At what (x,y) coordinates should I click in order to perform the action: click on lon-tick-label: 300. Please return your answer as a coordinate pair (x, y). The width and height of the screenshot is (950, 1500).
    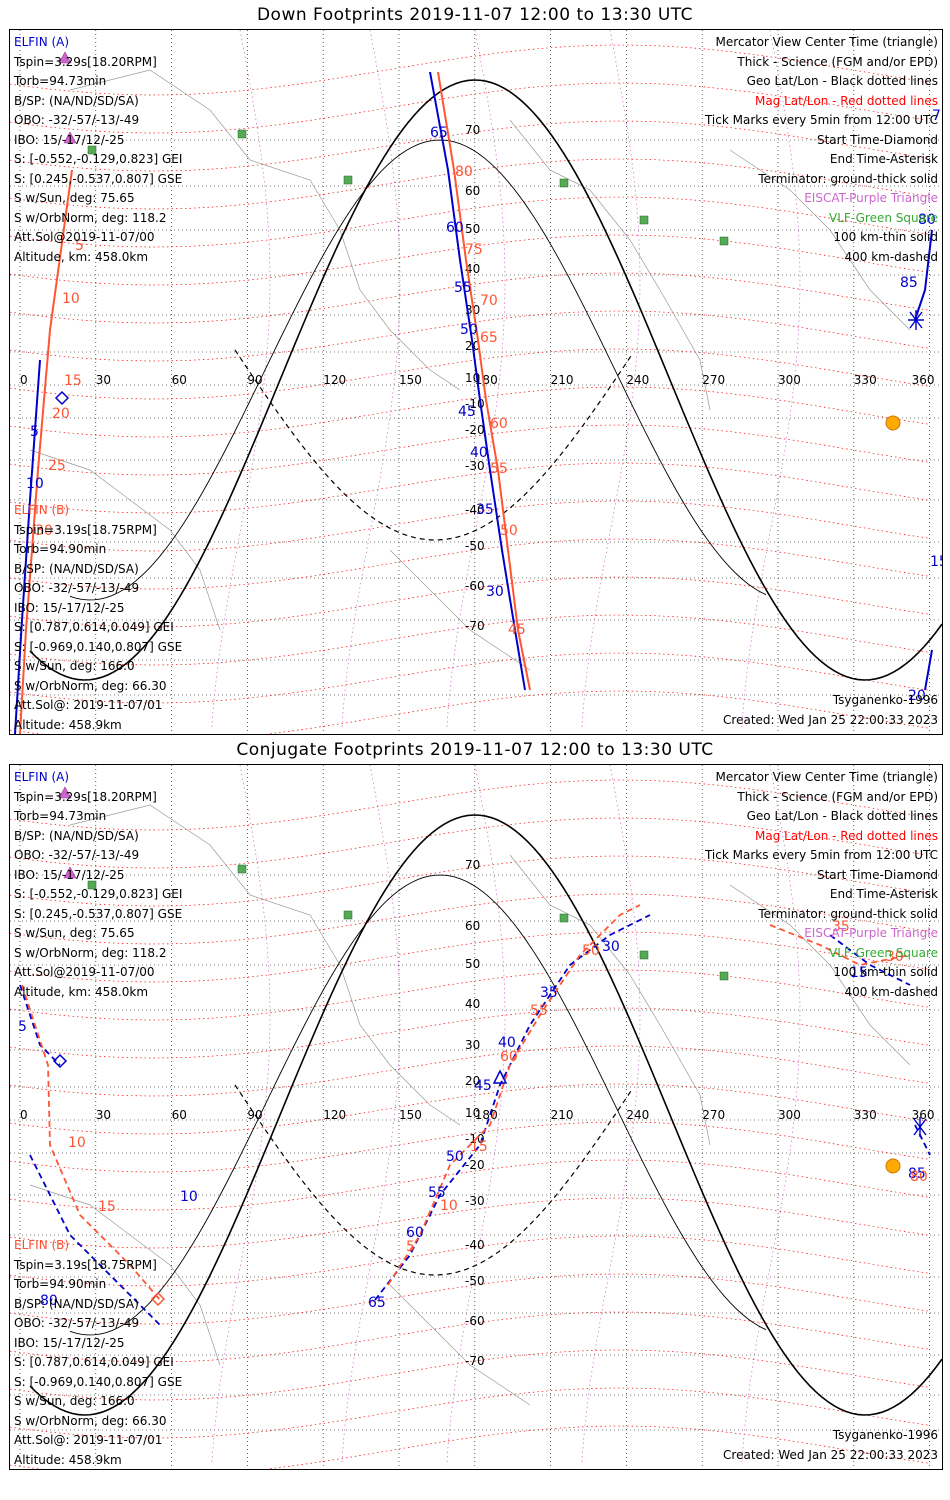
    Looking at the image, I should click on (789, 380).